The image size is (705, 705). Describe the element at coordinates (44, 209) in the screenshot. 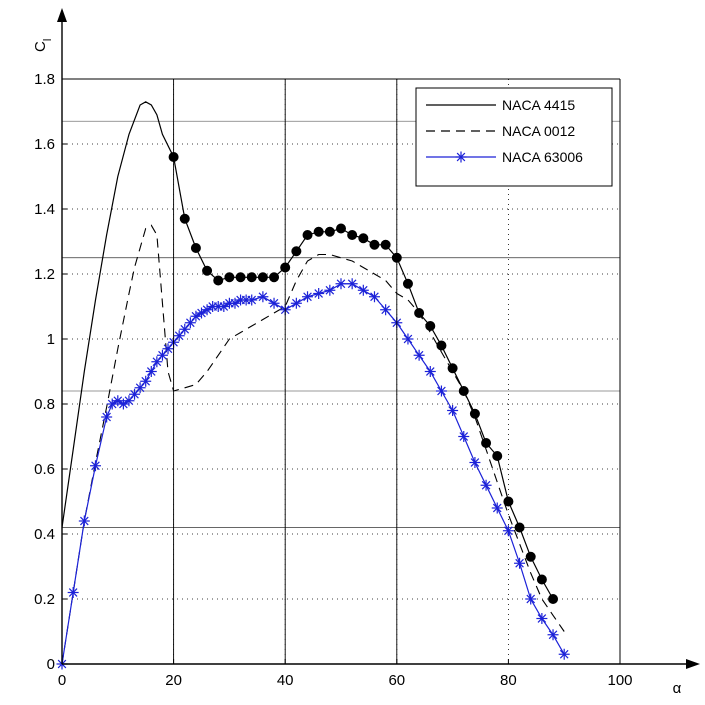

I see `y-tick-label: 1.4` at that location.